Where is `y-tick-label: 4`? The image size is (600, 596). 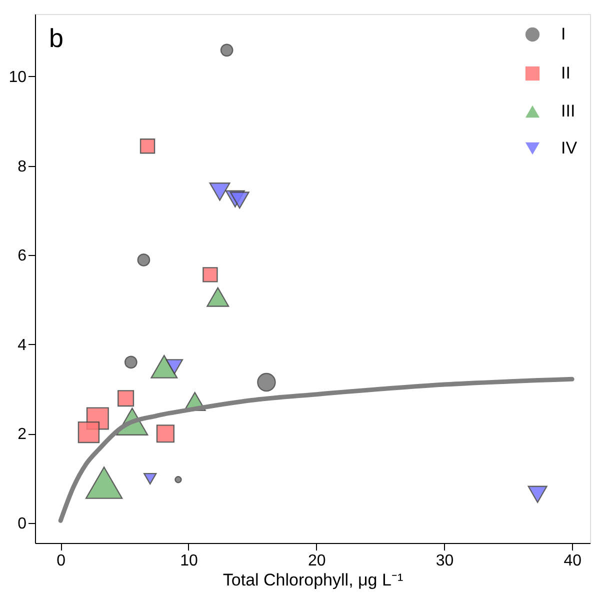
y-tick-label: 4 is located at coordinates (22, 345).